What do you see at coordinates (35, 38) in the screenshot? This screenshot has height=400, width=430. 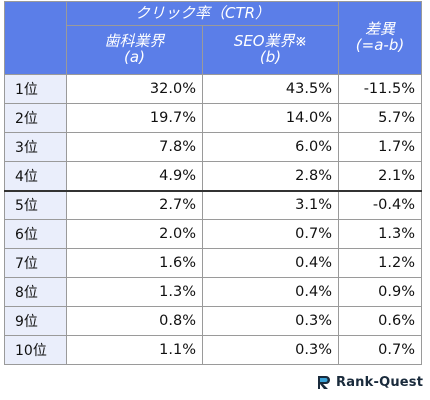 I see `table-corner-cell` at bounding box center [35, 38].